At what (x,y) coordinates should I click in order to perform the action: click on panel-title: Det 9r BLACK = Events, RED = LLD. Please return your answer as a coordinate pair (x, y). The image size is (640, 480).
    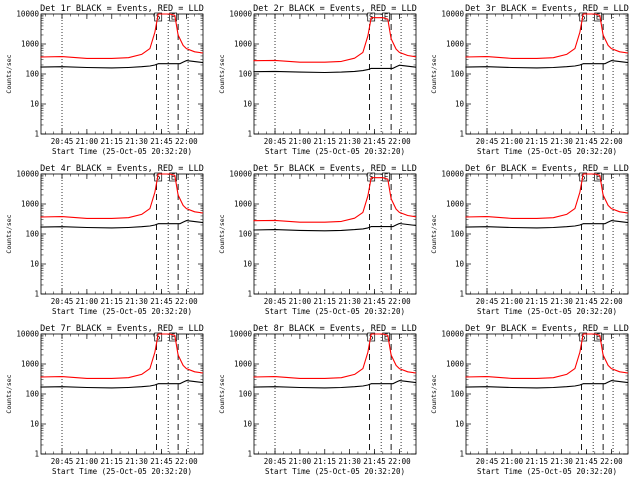
    Looking at the image, I should click on (547, 329).